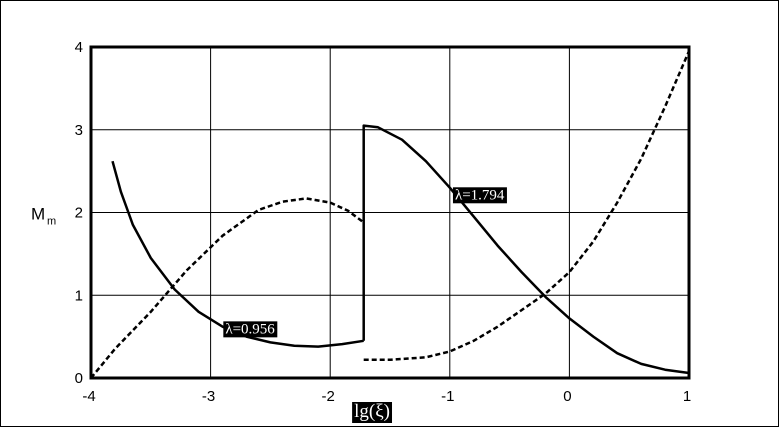 This screenshot has width=779, height=427. What do you see at coordinates (447, 396) in the screenshot?
I see `x-tick-label-3: -1` at bounding box center [447, 396].